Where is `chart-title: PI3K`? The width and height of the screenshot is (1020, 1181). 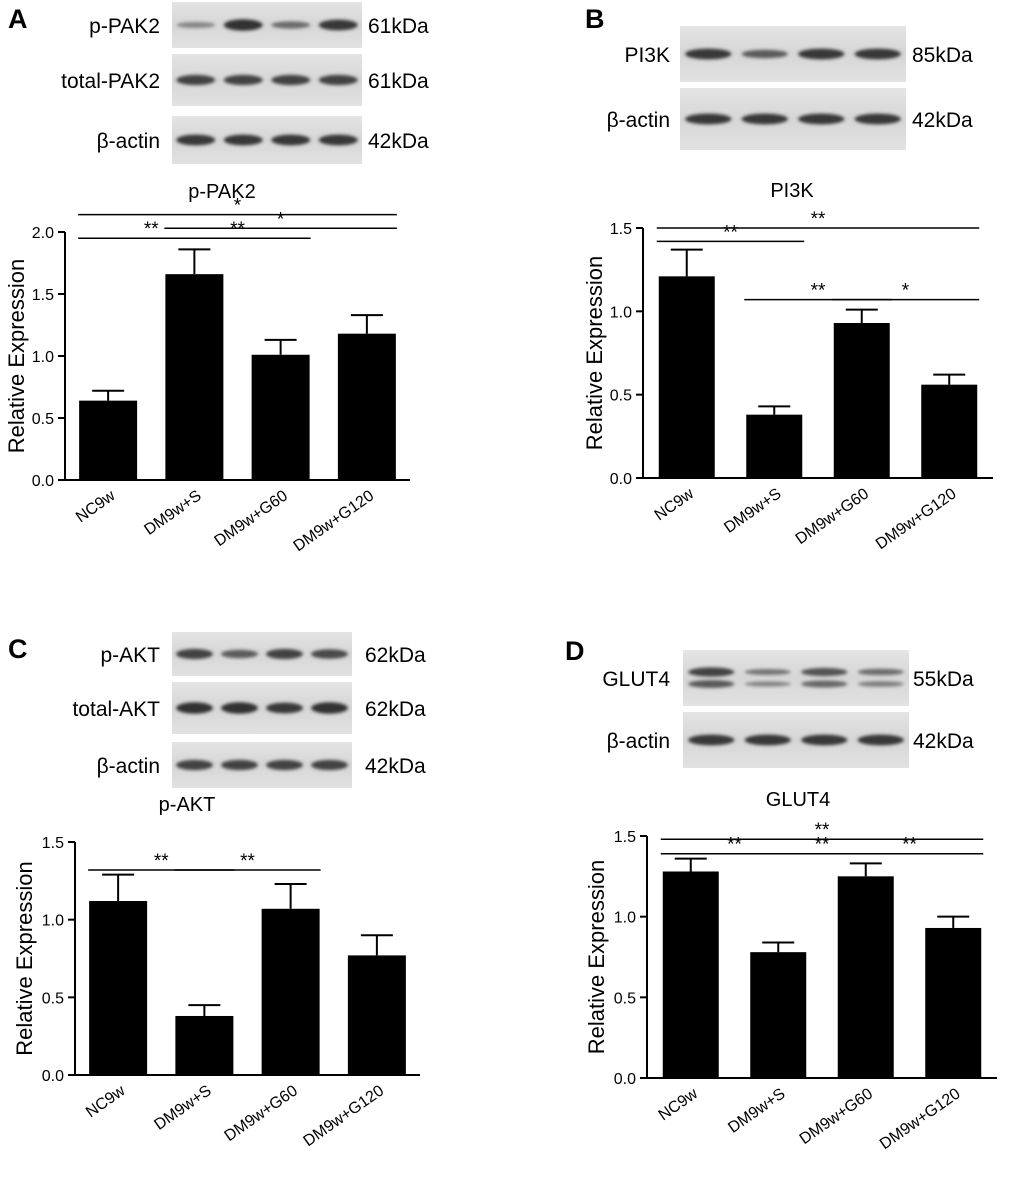
chart-title: PI3K is located at coordinates (792, 191).